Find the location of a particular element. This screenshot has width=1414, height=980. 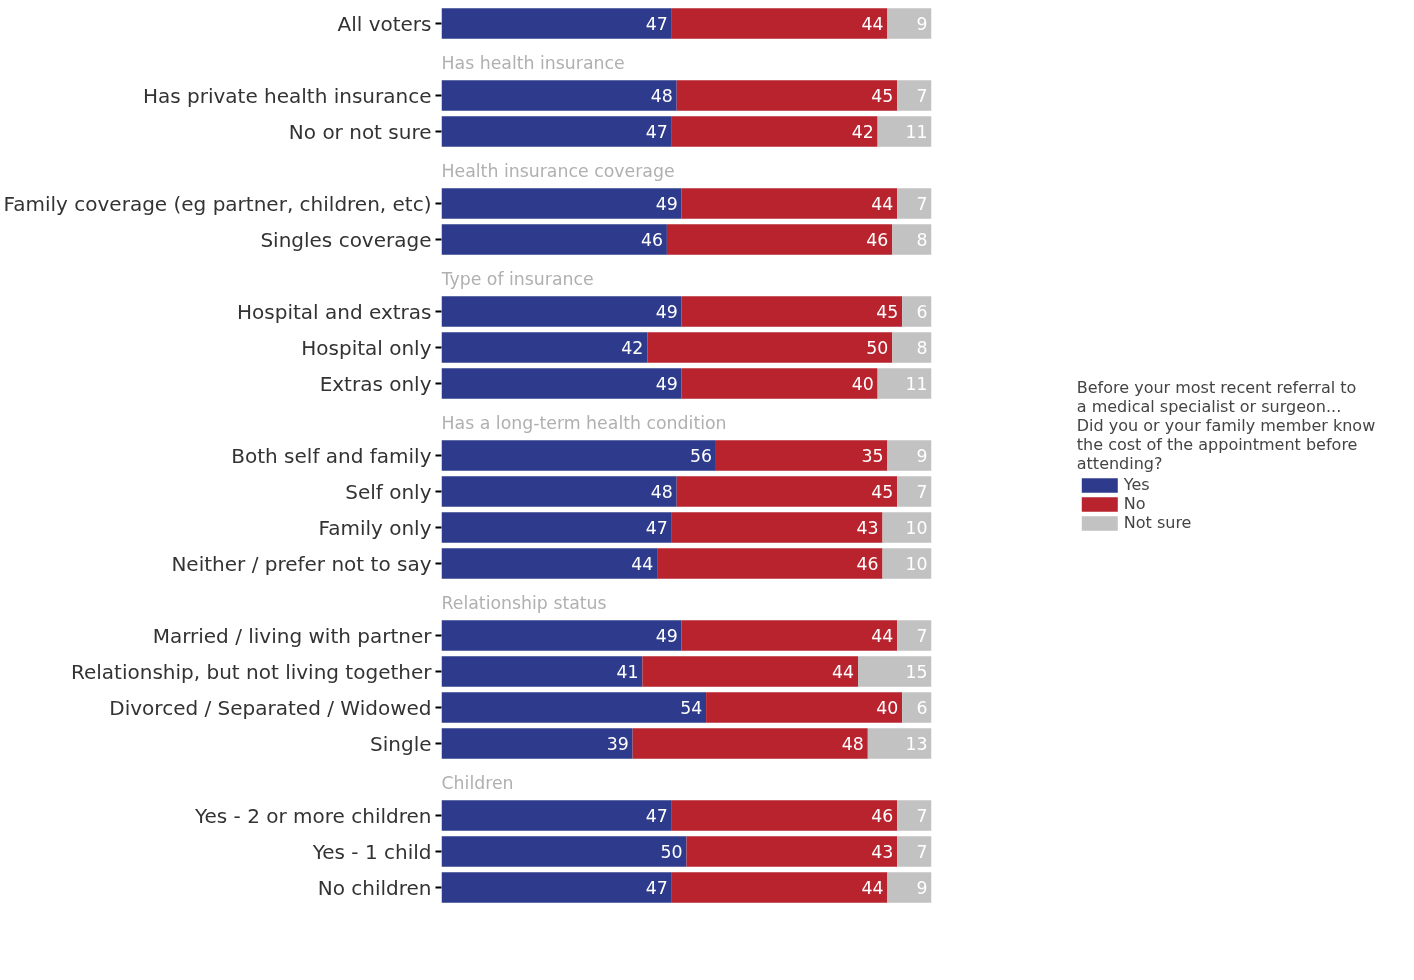

annotation: Type of insurance is located at coordinates (517, 279).